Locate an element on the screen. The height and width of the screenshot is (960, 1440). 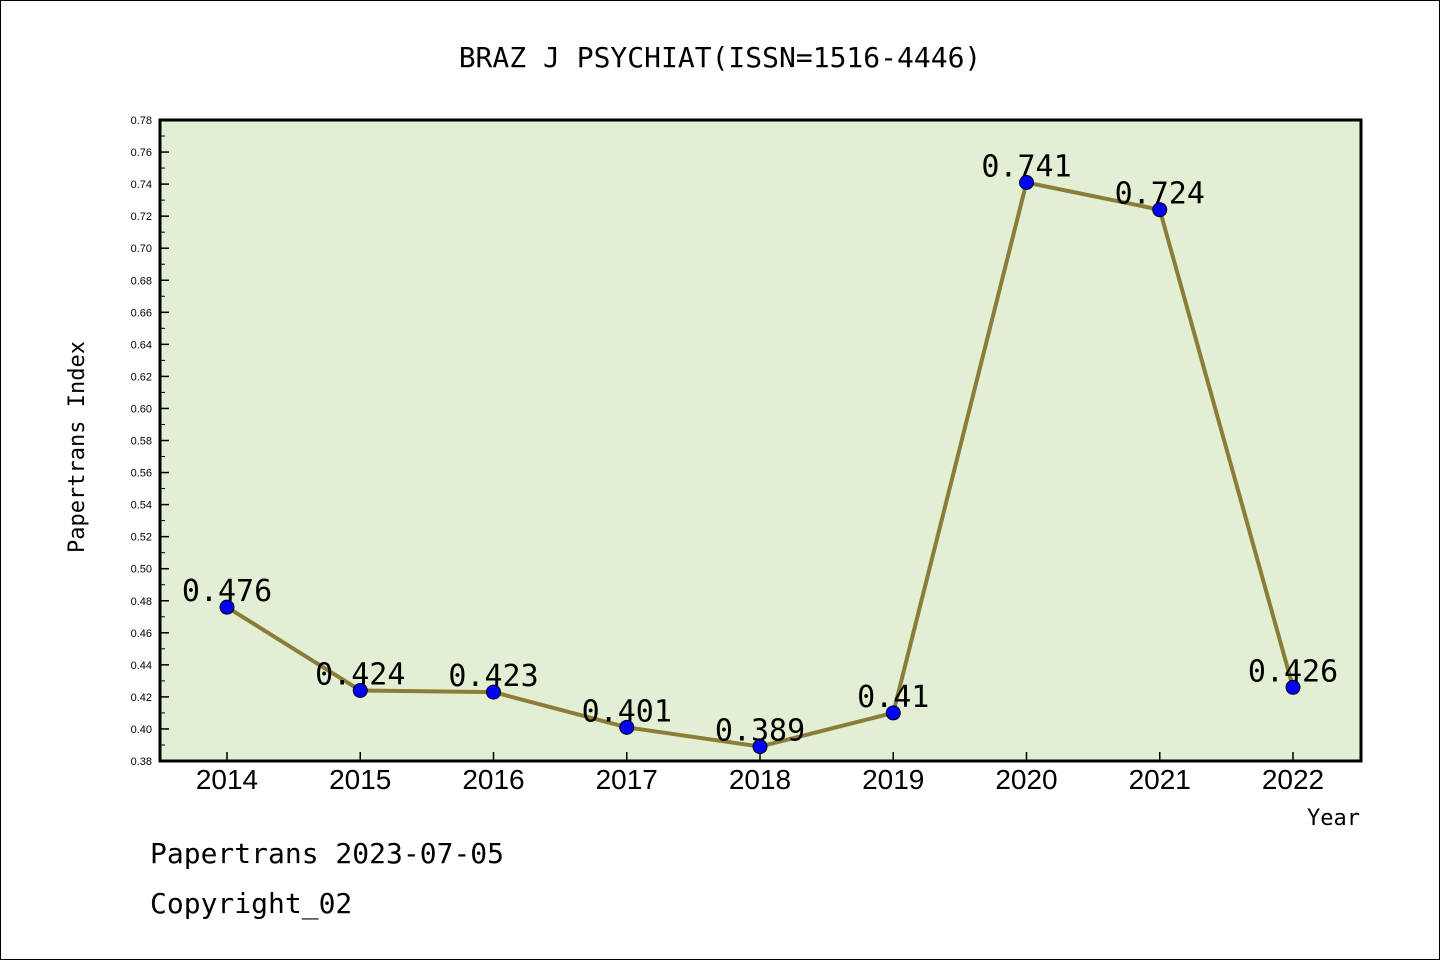
y-tick-label: 0.52 is located at coordinates (141, 538).